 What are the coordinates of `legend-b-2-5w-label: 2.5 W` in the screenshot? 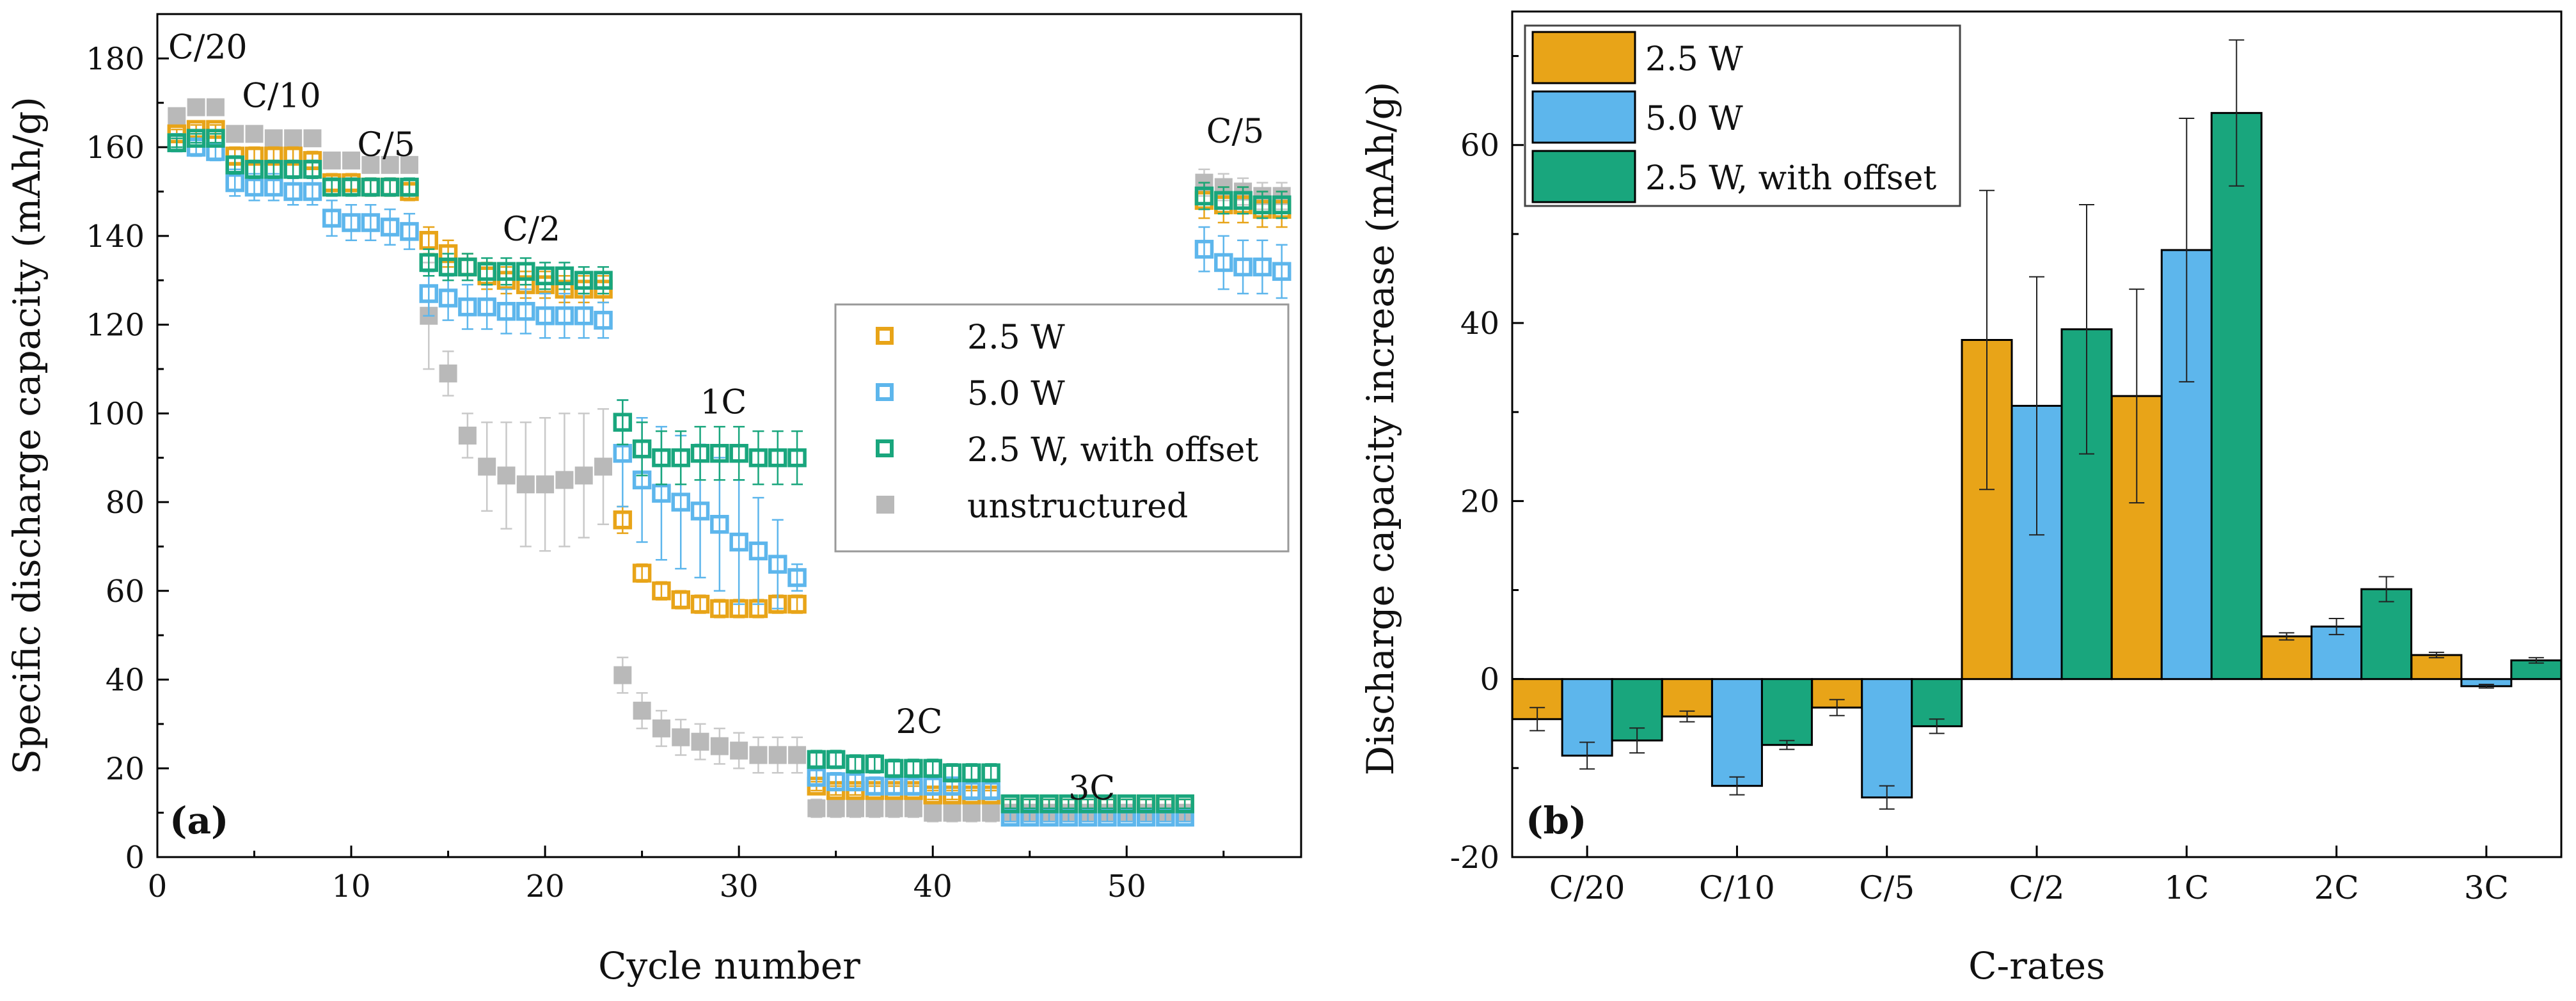 It's located at (1694, 59).